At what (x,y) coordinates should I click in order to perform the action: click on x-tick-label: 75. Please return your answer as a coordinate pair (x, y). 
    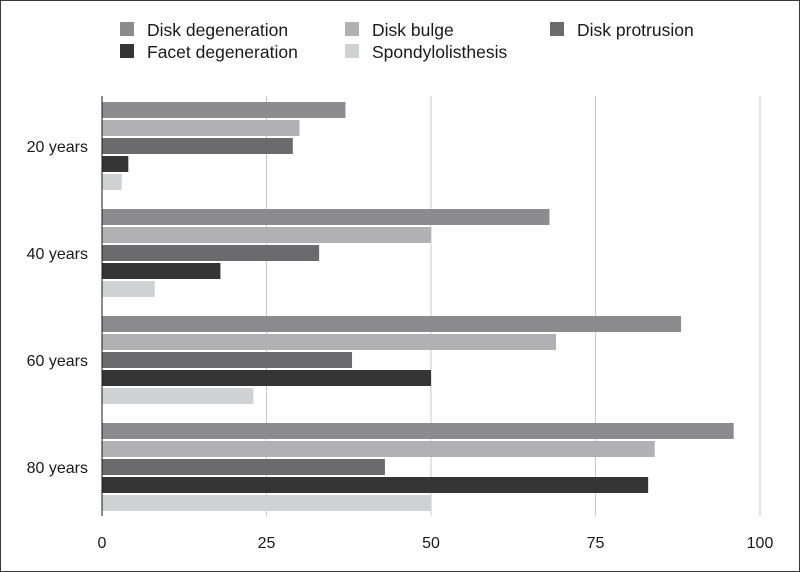
    Looking at the image, I should click on (596, 543).